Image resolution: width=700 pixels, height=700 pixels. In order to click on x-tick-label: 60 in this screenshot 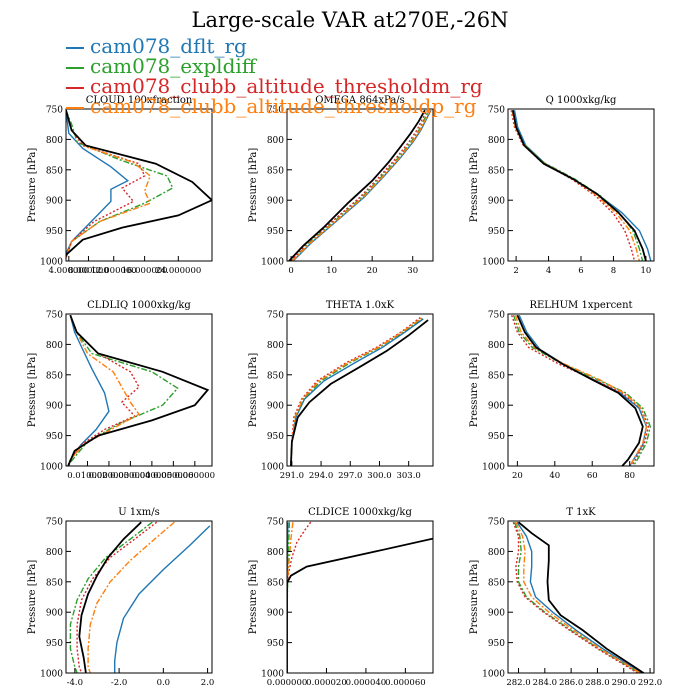, I will do `click(592, 476)`.